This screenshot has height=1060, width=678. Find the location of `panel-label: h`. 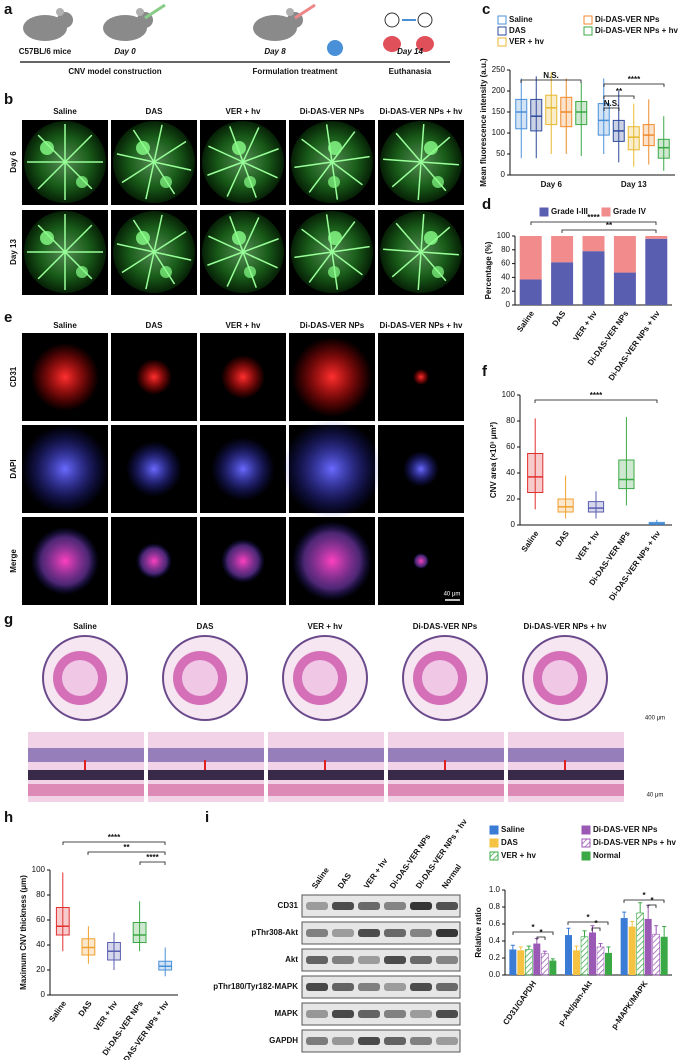

panel-label: h is located at coordinates (8, 817).